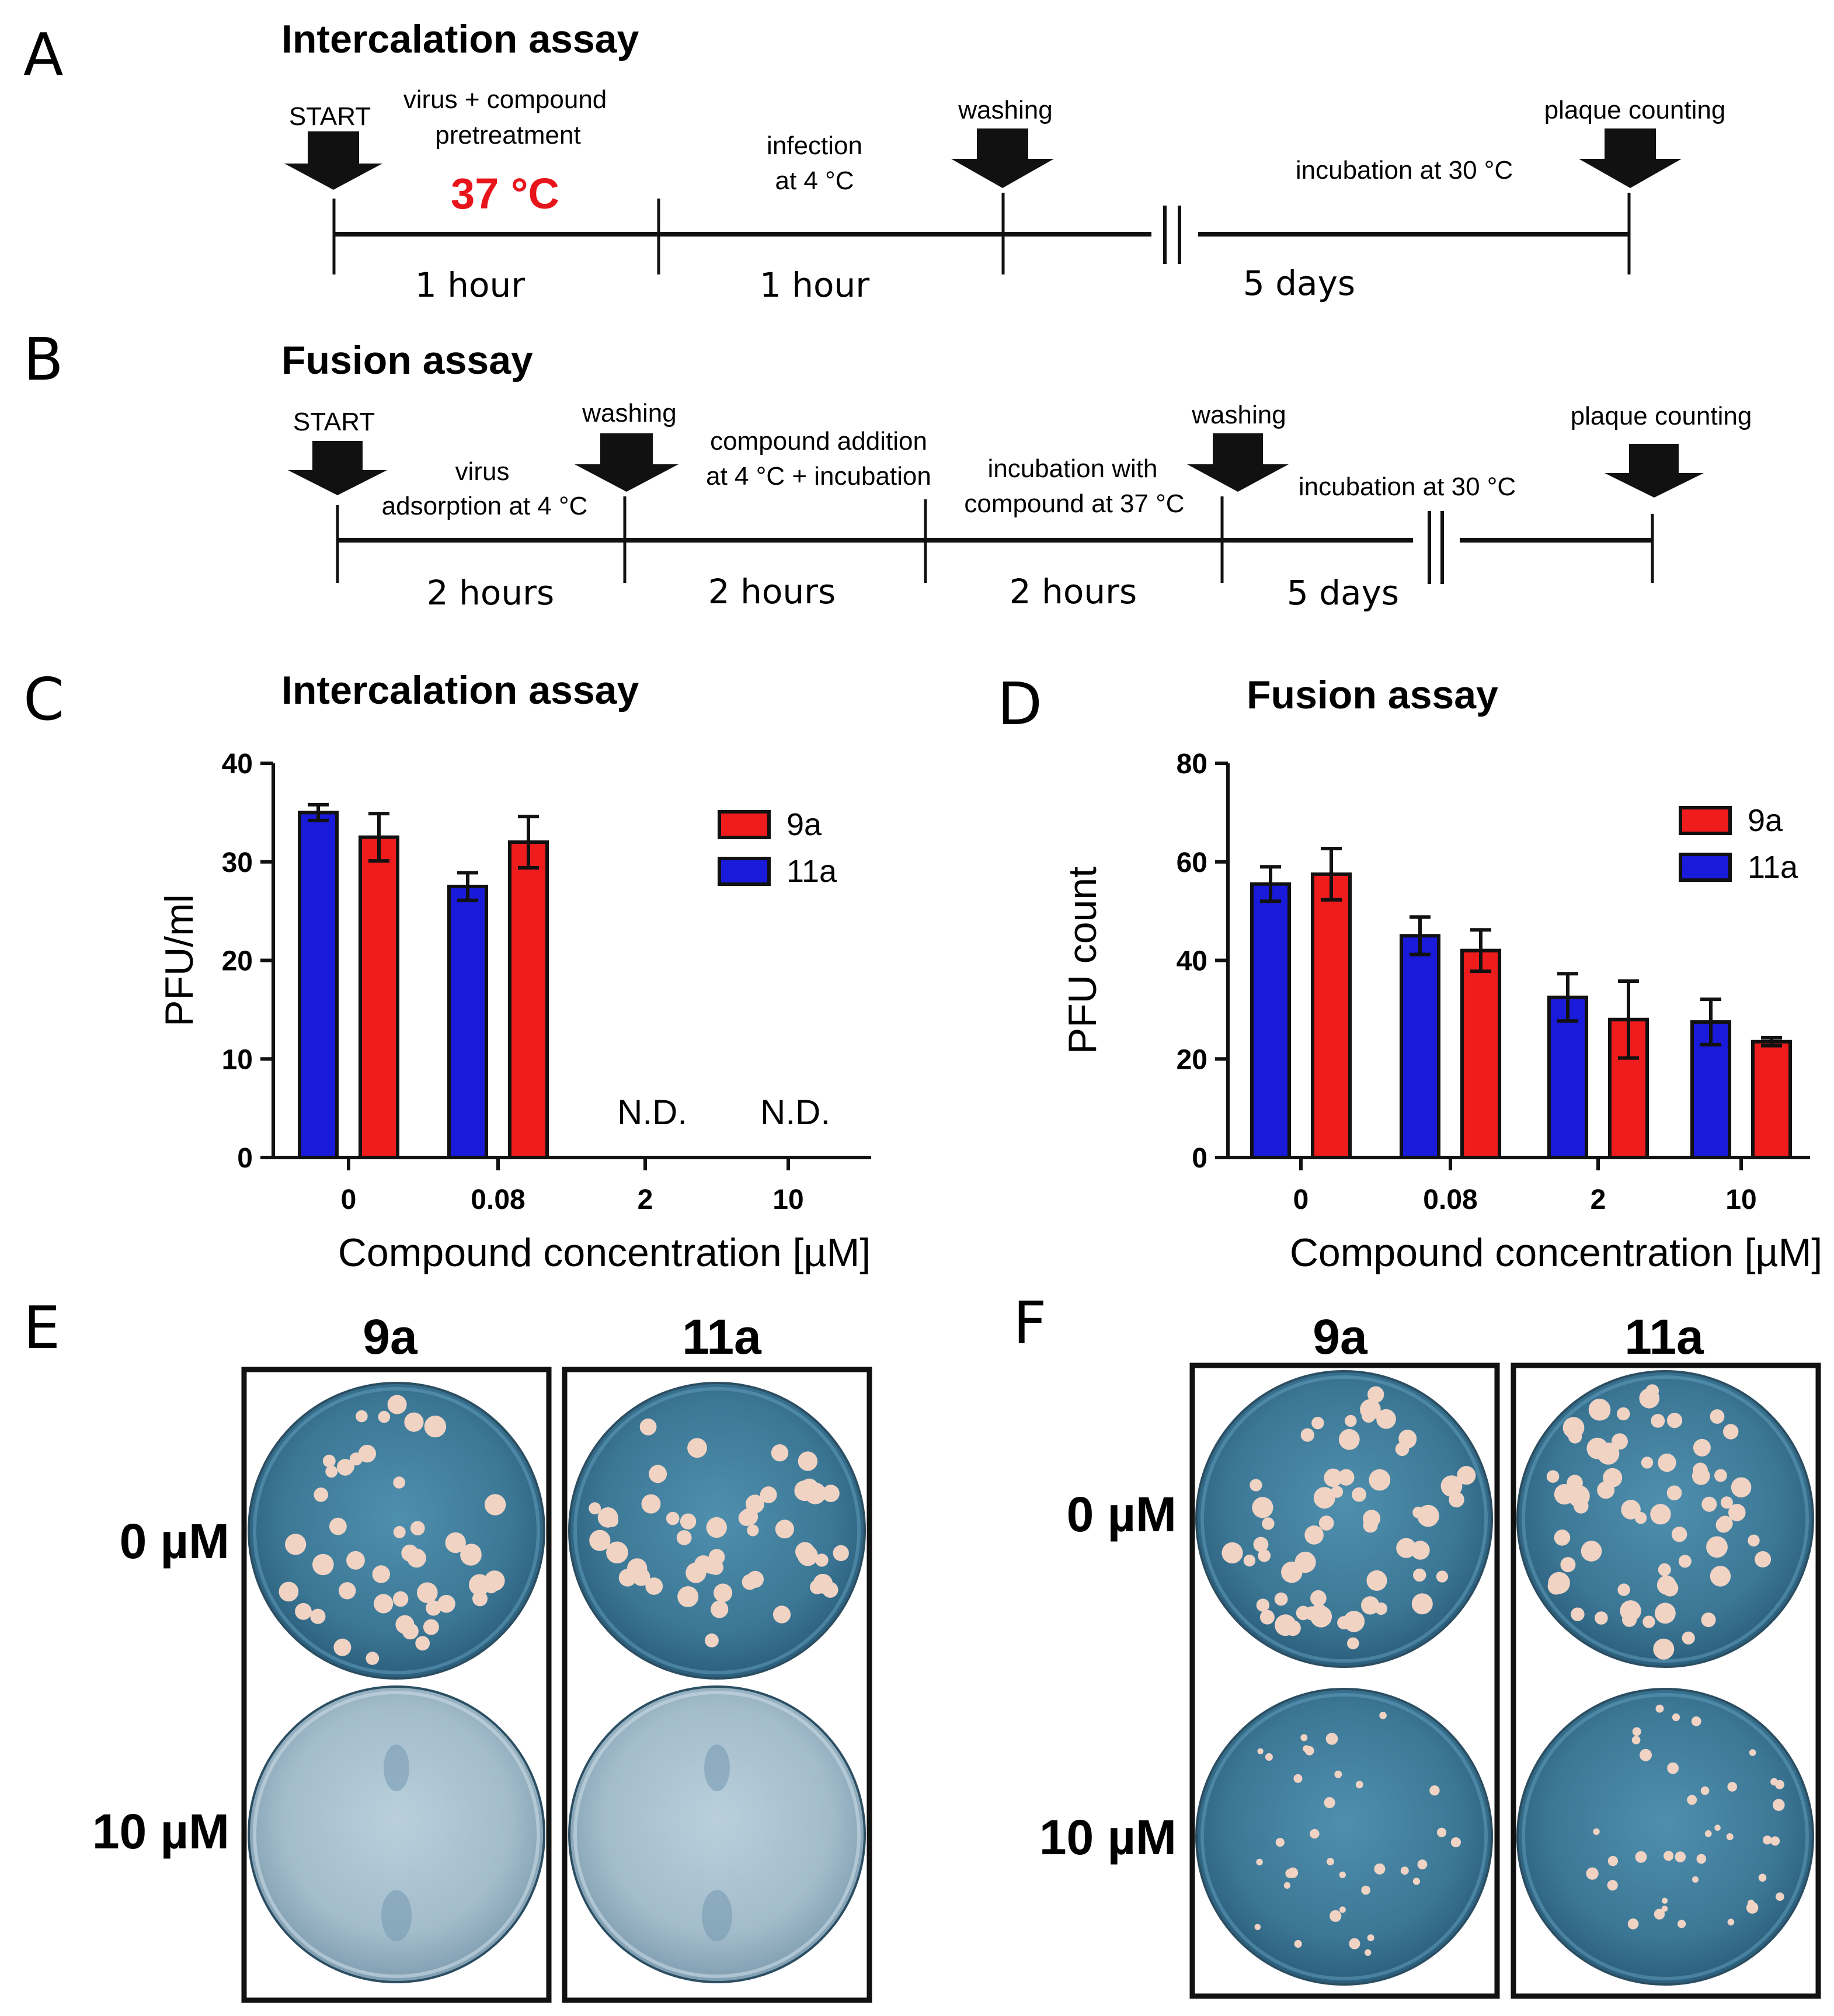 Image resolution: width=1834 pixels, height=2016 pixels. What do you see at coordinates (237, 862) in the screenshot?
I see `y-tick-label: 30` at bounding box center [237, 862].